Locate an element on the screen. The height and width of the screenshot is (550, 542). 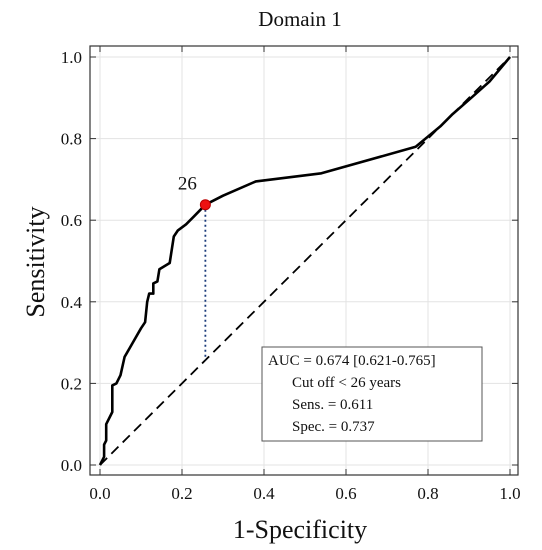
y-tick-label: 1.0 is located at coordinates (71, 57).